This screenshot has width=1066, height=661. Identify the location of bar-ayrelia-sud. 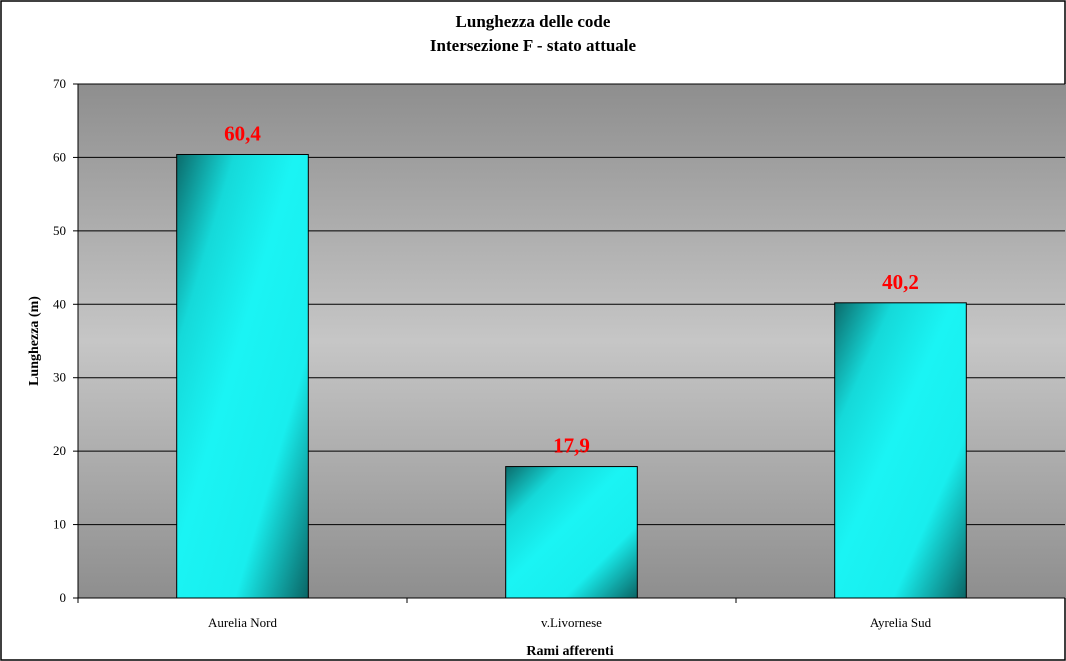
(900, 450).